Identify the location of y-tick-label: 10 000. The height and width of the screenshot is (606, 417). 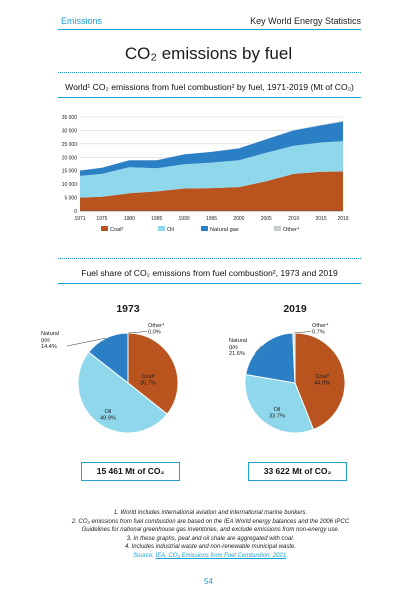
(70, 185).